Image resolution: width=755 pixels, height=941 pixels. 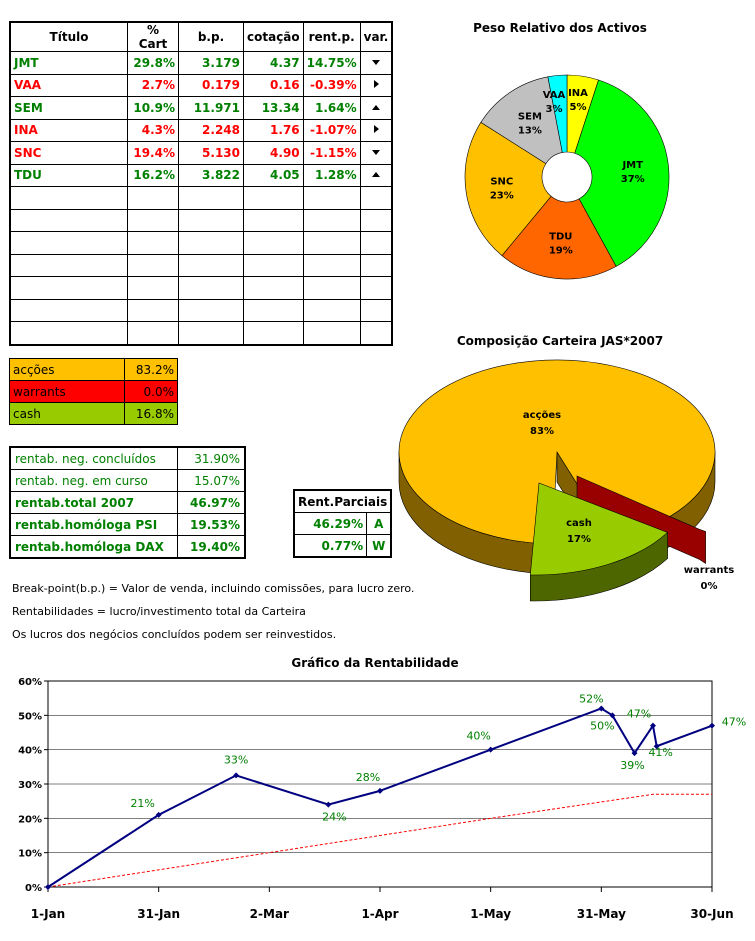 What do you see at coordinates (158, 914) in the screenshot?
I see `line-xtick-label: 31-Jan` at bounding box center [158, 914].